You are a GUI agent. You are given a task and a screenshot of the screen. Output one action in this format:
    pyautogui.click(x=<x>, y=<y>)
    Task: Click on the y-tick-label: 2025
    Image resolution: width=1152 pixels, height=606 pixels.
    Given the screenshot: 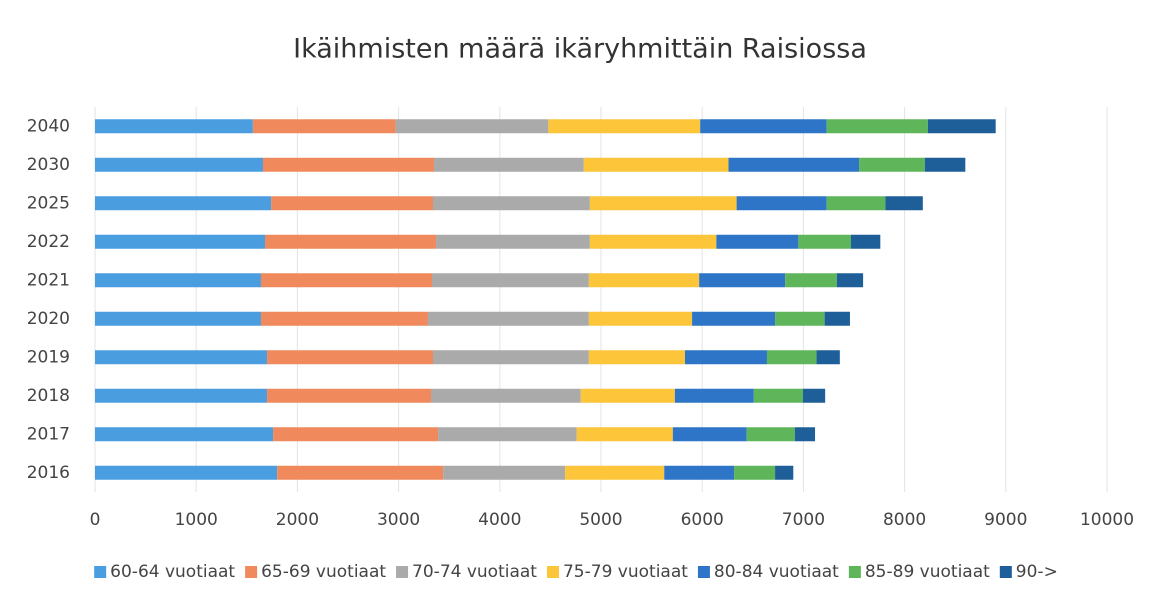 What is the action you would take?
    pyautogui.click(x=48, y=203)
    